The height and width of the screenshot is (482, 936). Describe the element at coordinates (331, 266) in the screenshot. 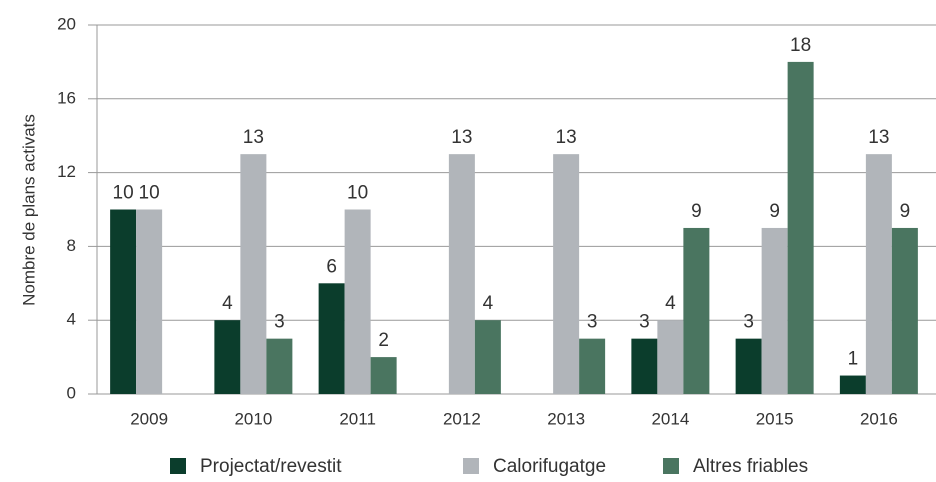

I see `data-label: 6` at that location.